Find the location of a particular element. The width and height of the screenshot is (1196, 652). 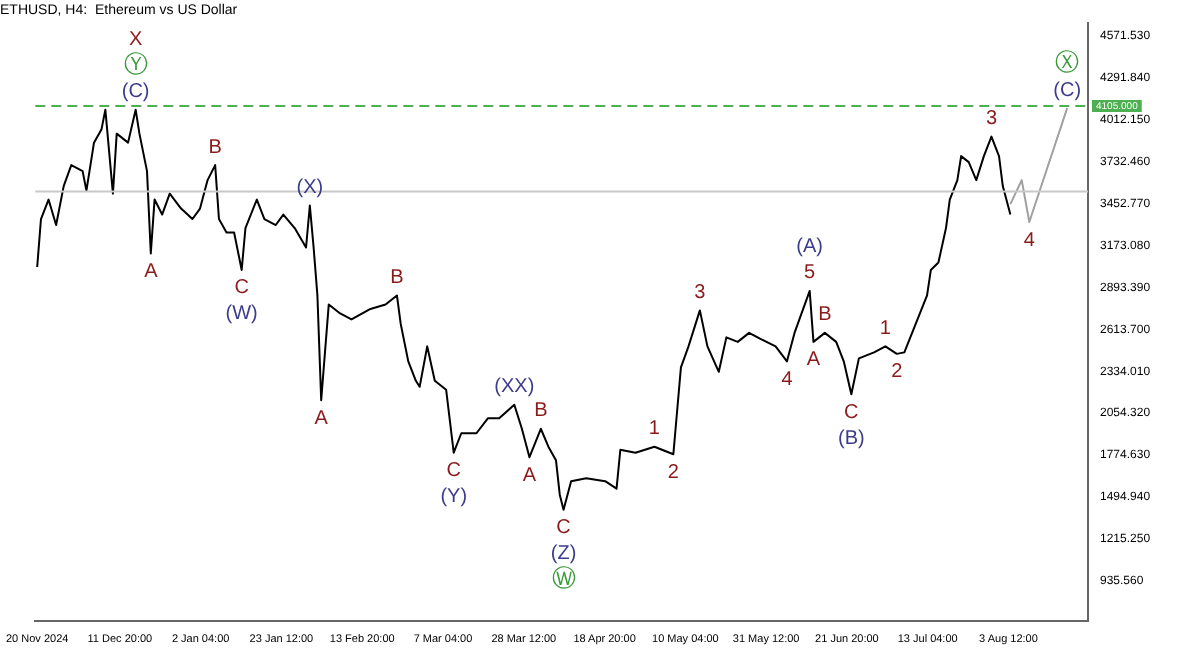

annotation: (W) is located at coordinates (241, 314).